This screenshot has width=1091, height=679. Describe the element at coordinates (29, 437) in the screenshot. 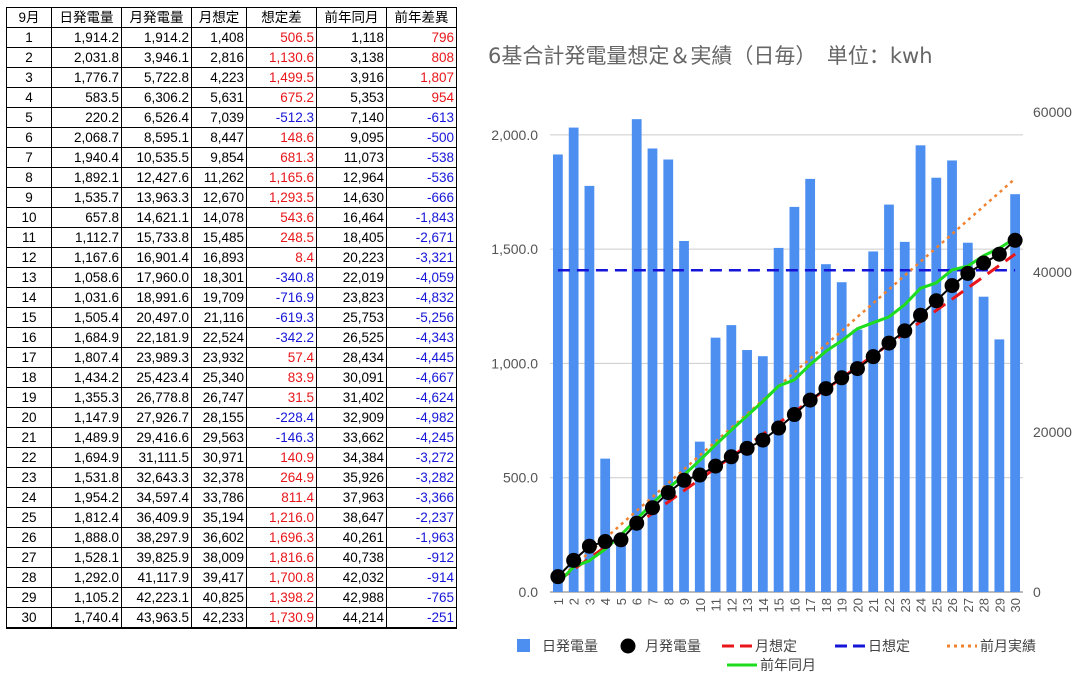

I see `table-cell: 21` at that location.